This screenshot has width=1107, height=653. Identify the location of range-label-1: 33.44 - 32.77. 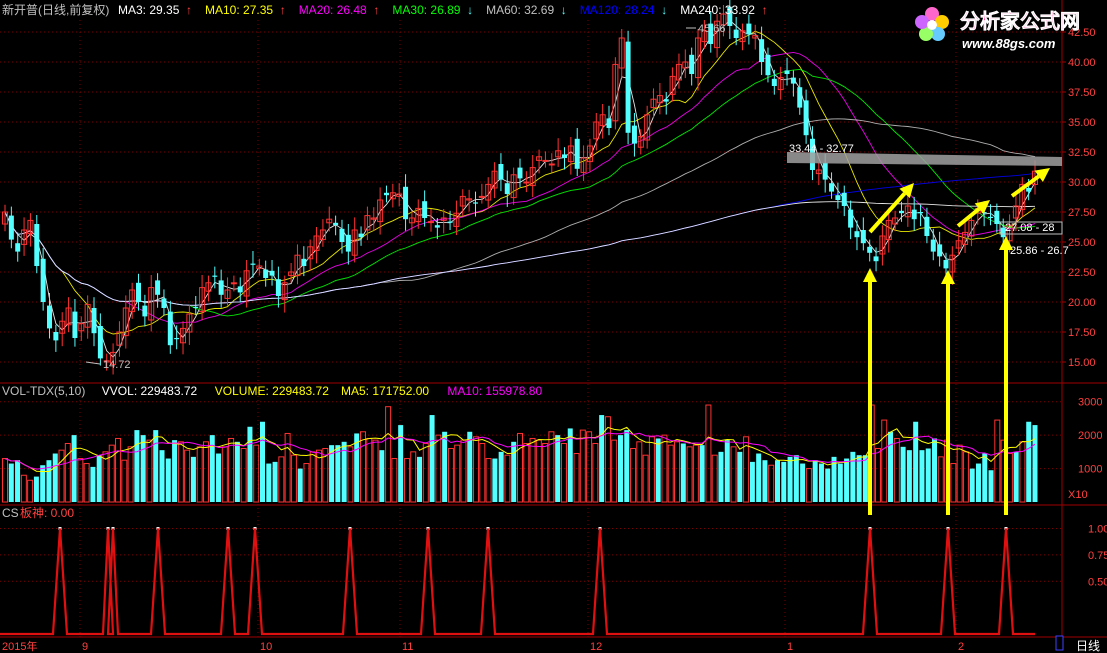
(821, 149).